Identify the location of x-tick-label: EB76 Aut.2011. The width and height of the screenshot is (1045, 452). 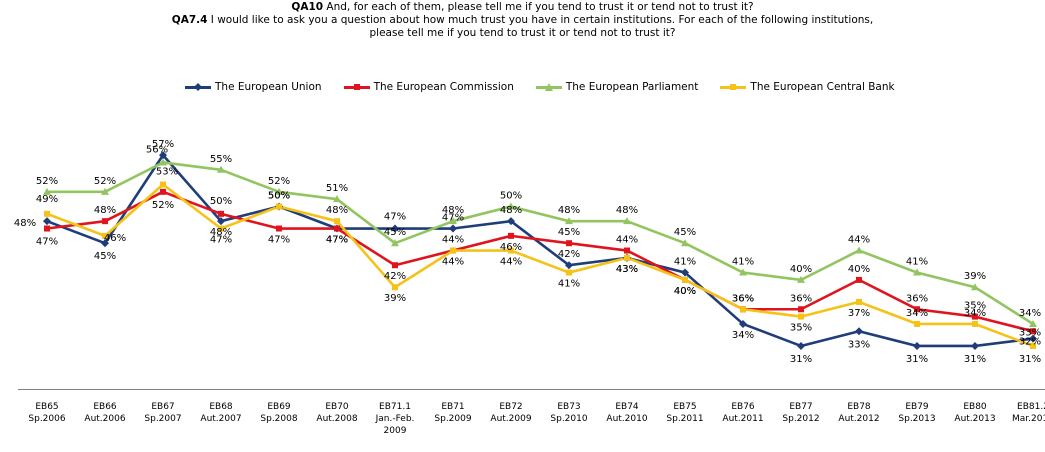
(742, 413).